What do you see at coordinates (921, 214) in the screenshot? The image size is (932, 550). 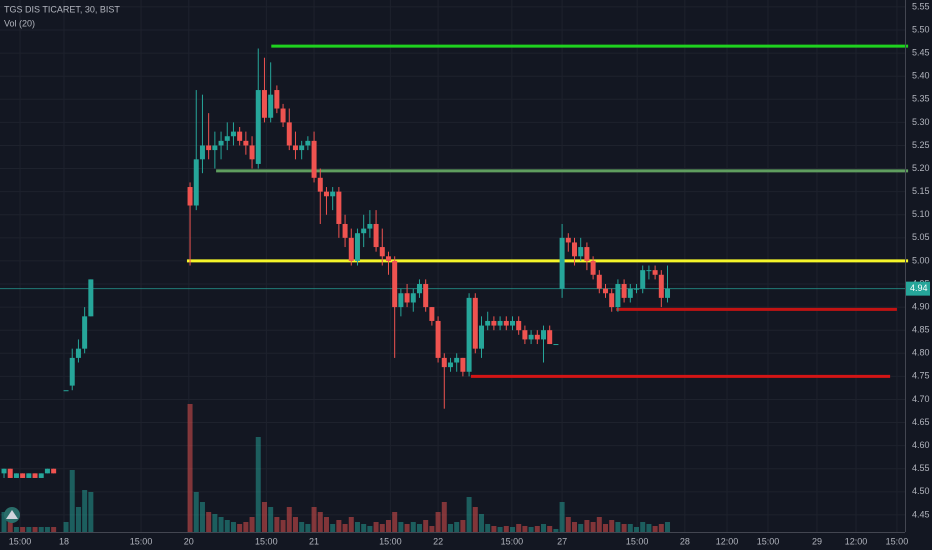 I see `y-tick-label: 5.10` at bounding box center [921, 214].